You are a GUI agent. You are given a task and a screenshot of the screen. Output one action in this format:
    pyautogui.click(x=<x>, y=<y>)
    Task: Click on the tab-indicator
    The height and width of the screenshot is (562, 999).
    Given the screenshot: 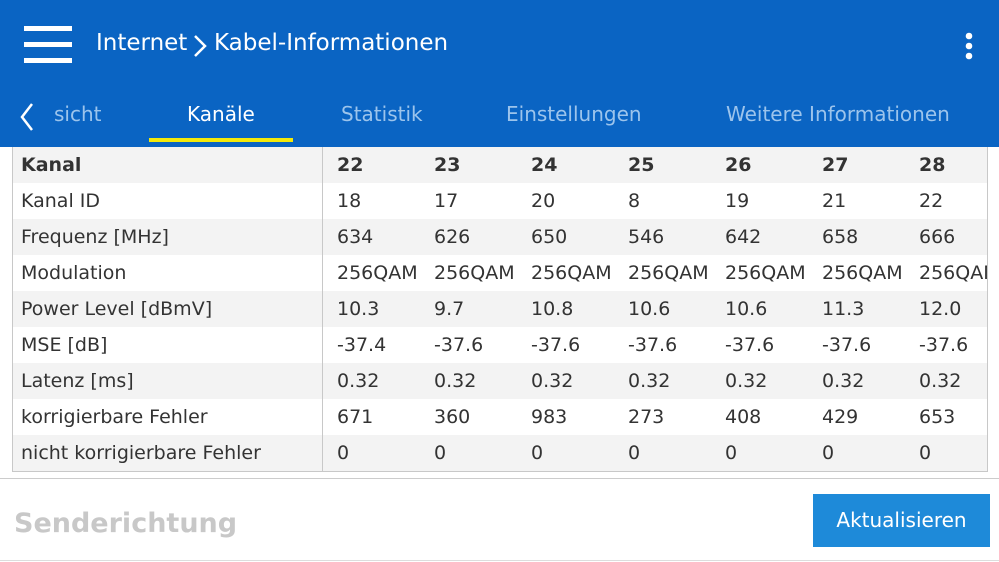 What is the action you would take?
    pyautogui.click(x=221, y=140)
    